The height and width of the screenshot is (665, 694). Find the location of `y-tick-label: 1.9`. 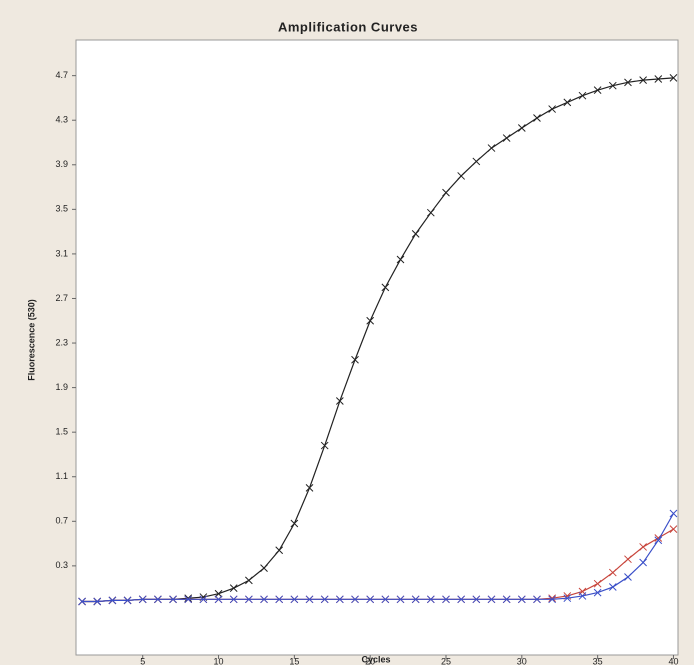

y-tick-label: 1.9 is located at coordinates (61, 387).